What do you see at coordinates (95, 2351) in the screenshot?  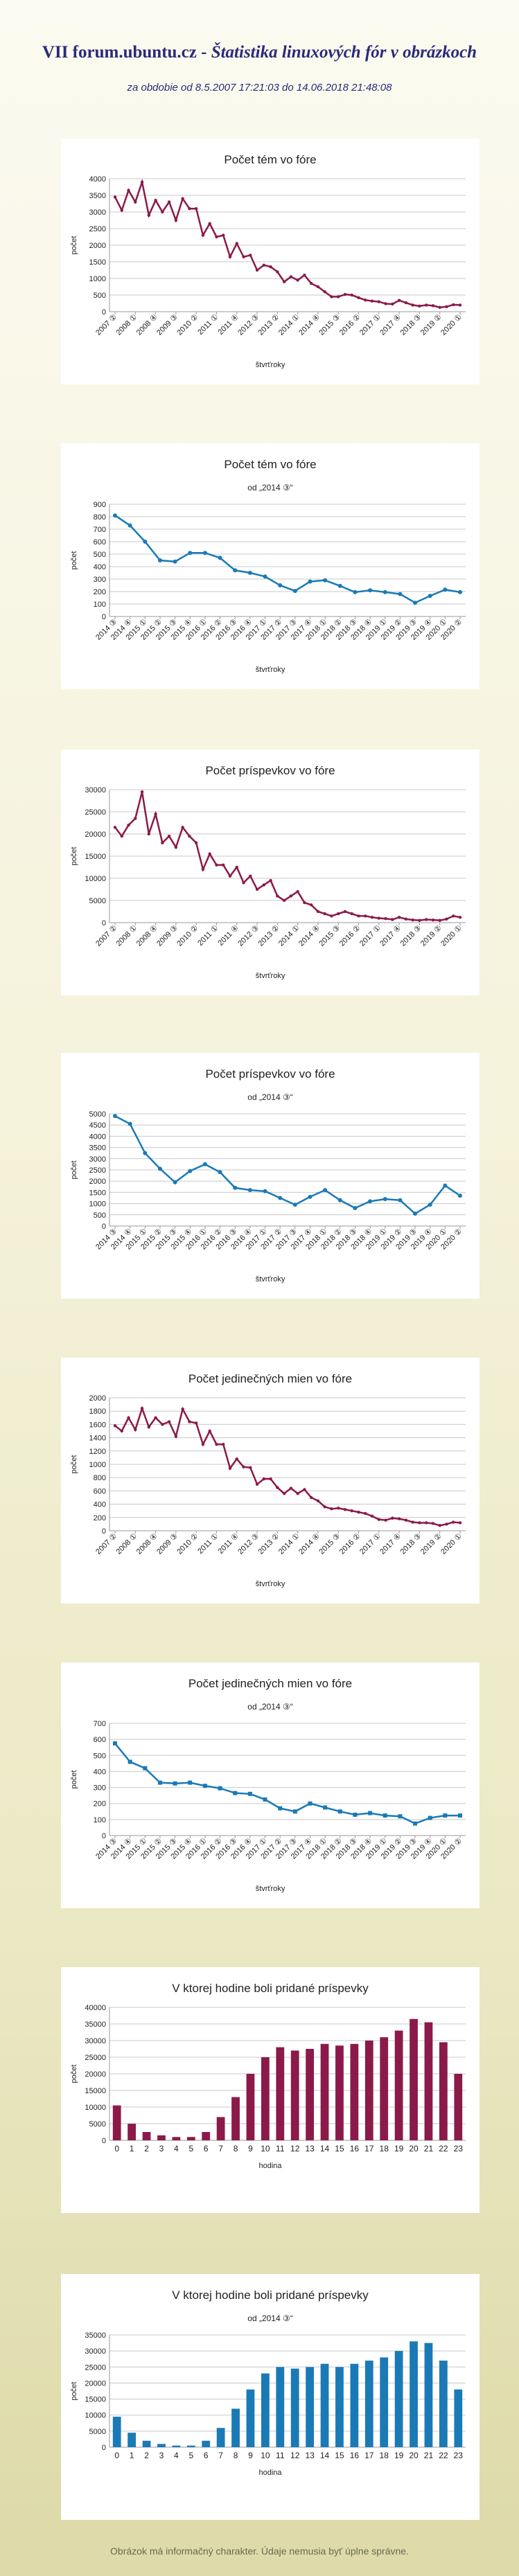 I see `y-tick-label: 30000` at bounding box center [95, 2351].